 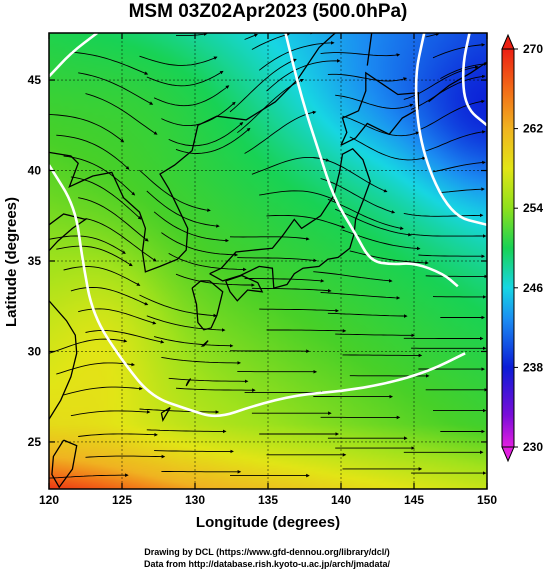 What do you see at coordinates (35, 351) in the screenshot?
I see `y-tick-label: 30` at bounding box center [35, 351].